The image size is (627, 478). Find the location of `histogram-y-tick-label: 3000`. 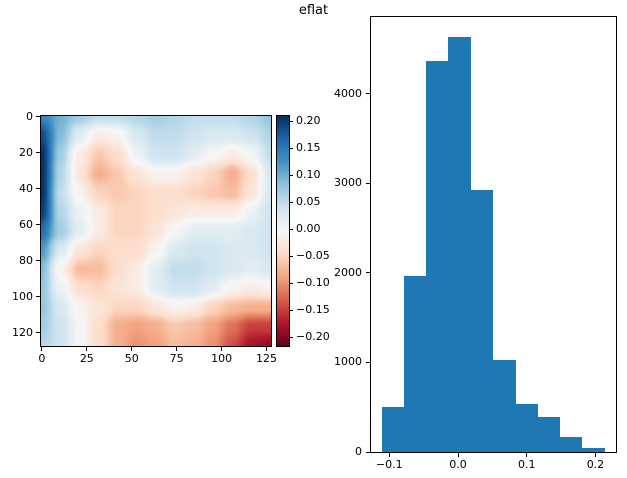

histogram-y-tick-label: 3000 is located at coordinates (348, 183).